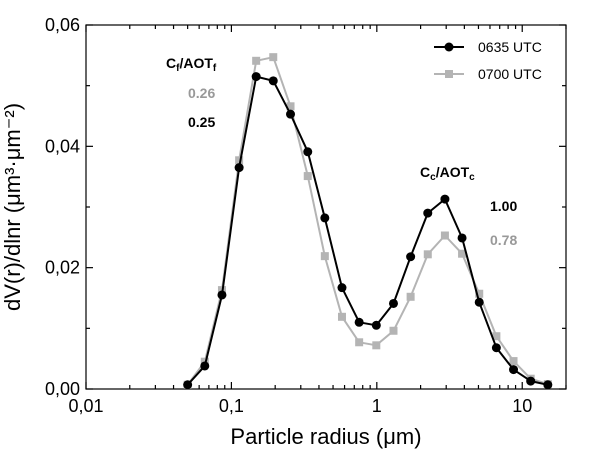 This screenshot has width=598, height=454. What do you see at coordinates (447, 173) in the screenshot?
I see `coarse-mode-annotation-title: Cc/AOTc` at bounding box center [447, 173].